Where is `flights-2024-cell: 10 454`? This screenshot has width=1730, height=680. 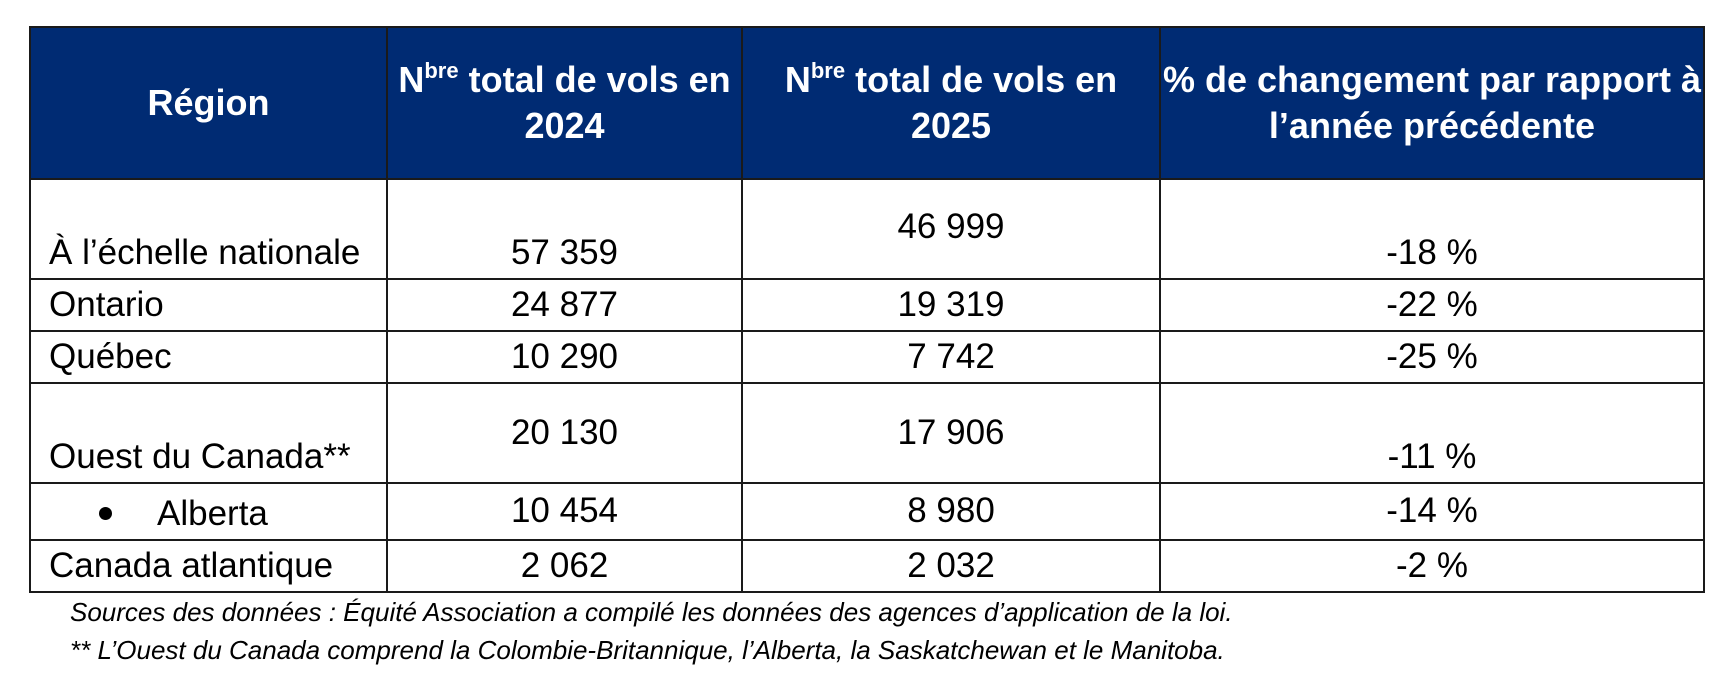
flights-2024-cell: 10 454 is located at coordinates (564, 511).